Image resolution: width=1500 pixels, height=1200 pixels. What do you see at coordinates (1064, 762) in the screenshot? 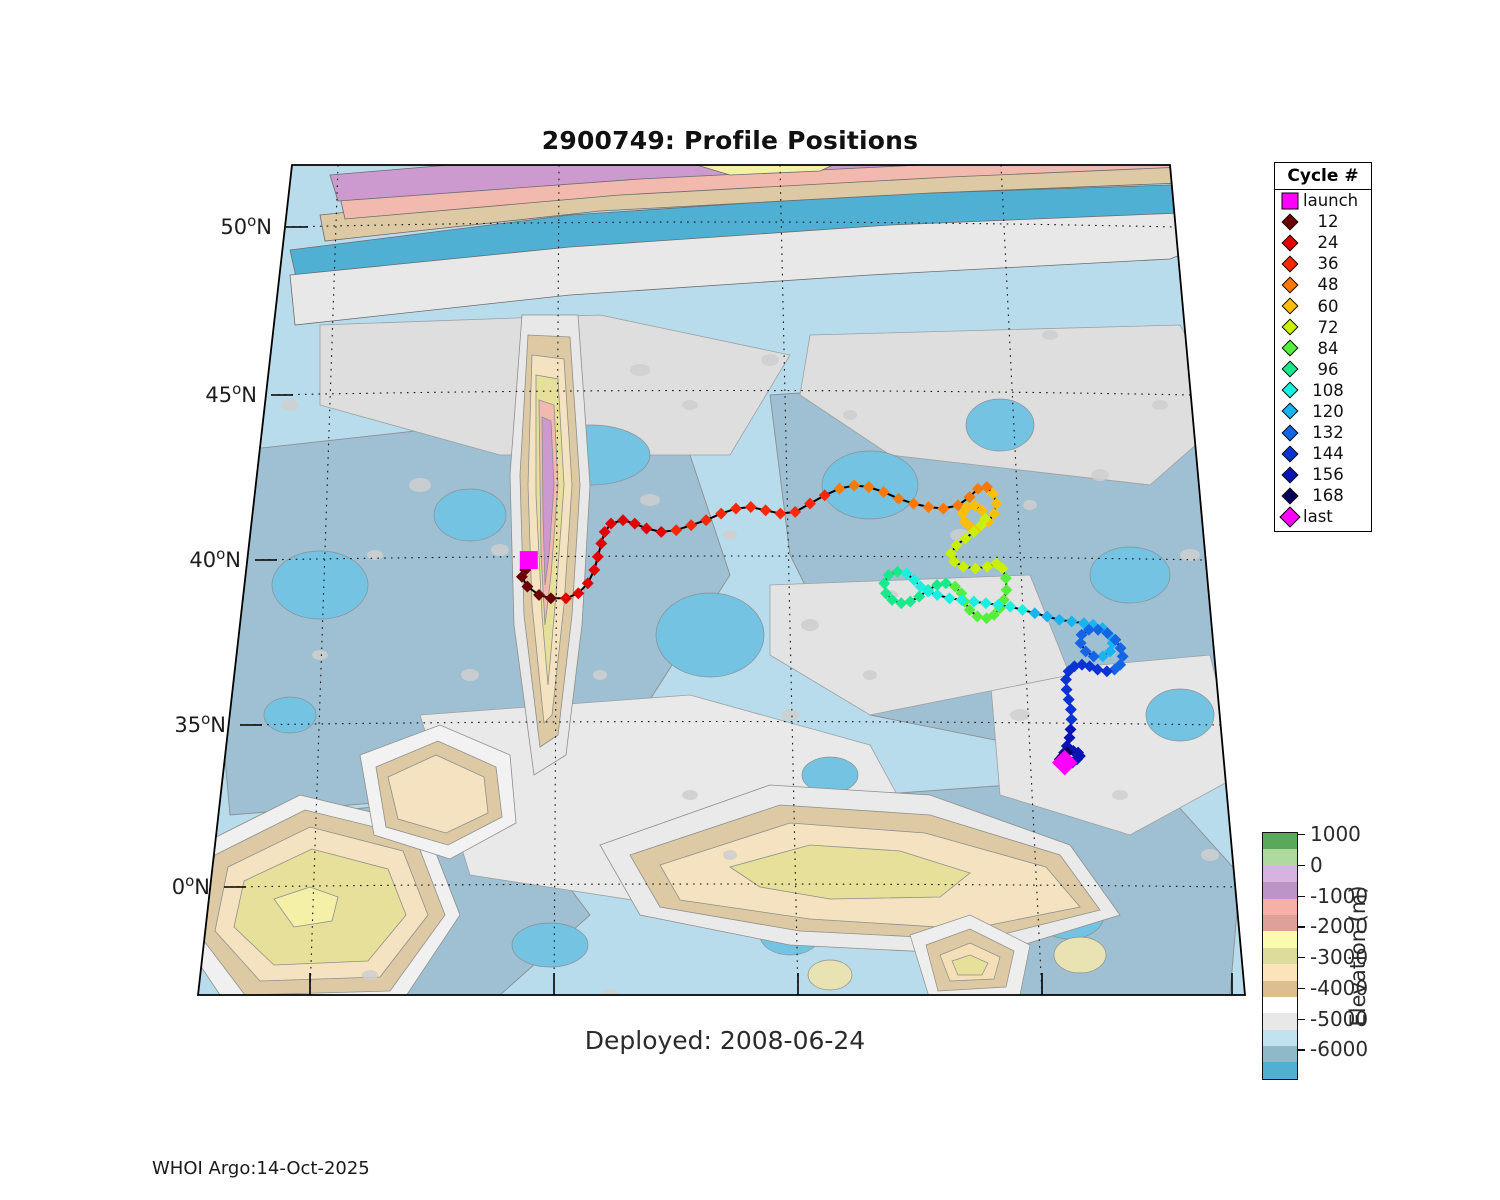
I see `last-position-marker` at bounding box center [1064, 762].